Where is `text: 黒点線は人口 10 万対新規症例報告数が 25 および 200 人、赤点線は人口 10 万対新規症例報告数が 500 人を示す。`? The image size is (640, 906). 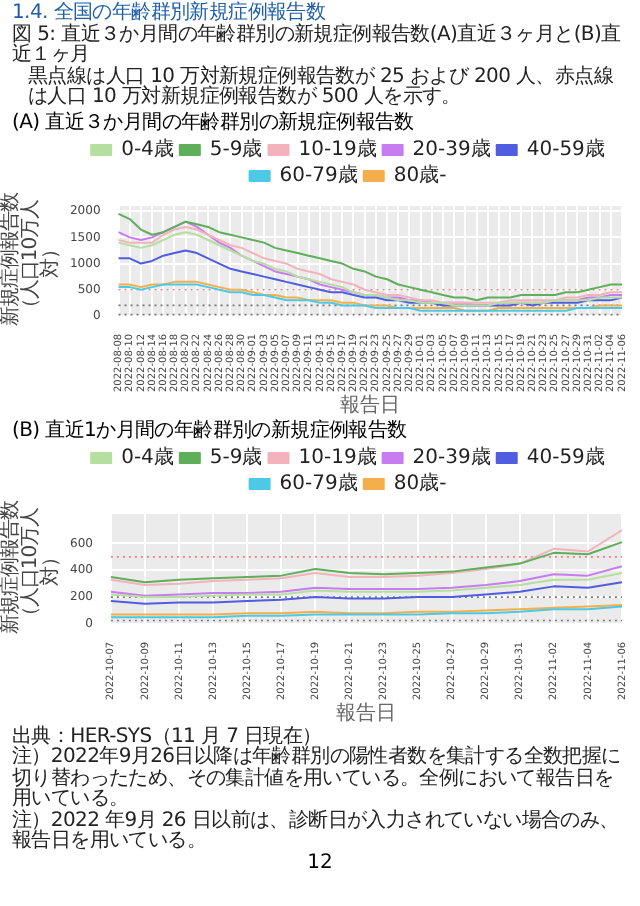
text: 黒点線は人口 10 万対新規症例報告数が 25 および 200 人、赤点線は人口 10 万対新規症例報告数が 500 人を示す。 is located at coordinates (321, 87).